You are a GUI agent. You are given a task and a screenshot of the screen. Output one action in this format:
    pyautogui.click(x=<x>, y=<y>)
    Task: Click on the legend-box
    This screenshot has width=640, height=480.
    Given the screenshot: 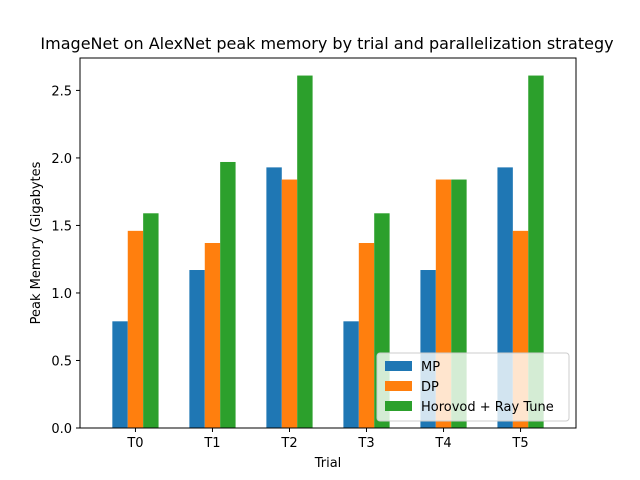 What is the action you would take?
    pyautogui.click(x=473, y=387)
    